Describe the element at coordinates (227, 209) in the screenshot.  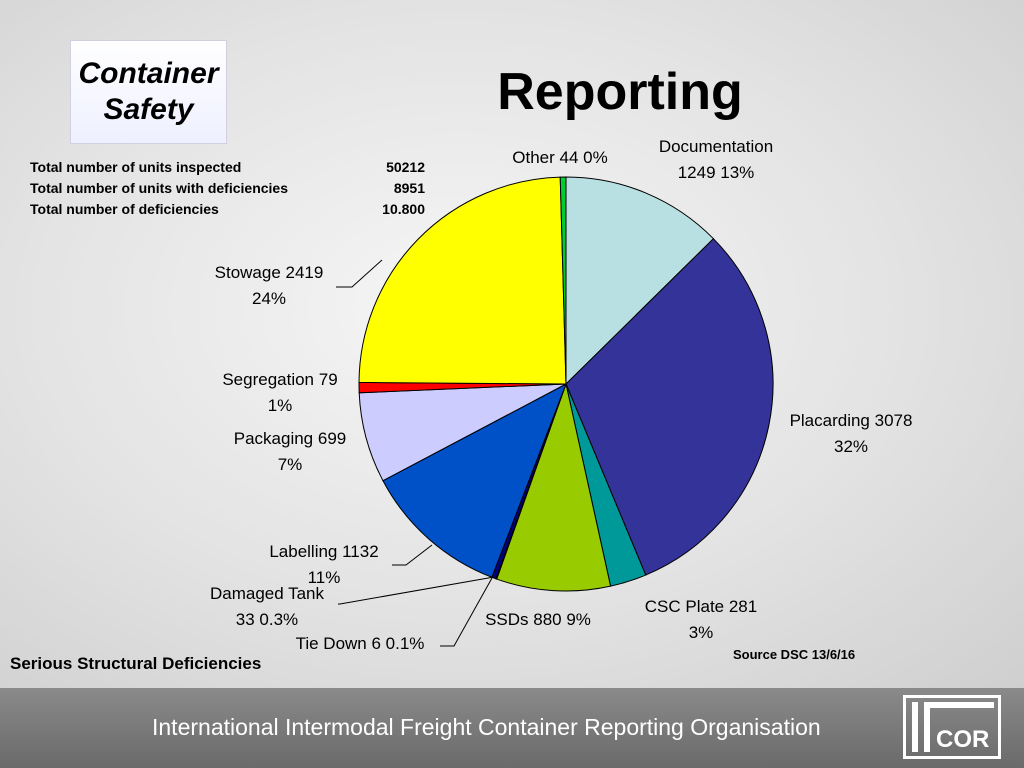
I see `stat-row: Total number of deficiencies 10.800` at that location.